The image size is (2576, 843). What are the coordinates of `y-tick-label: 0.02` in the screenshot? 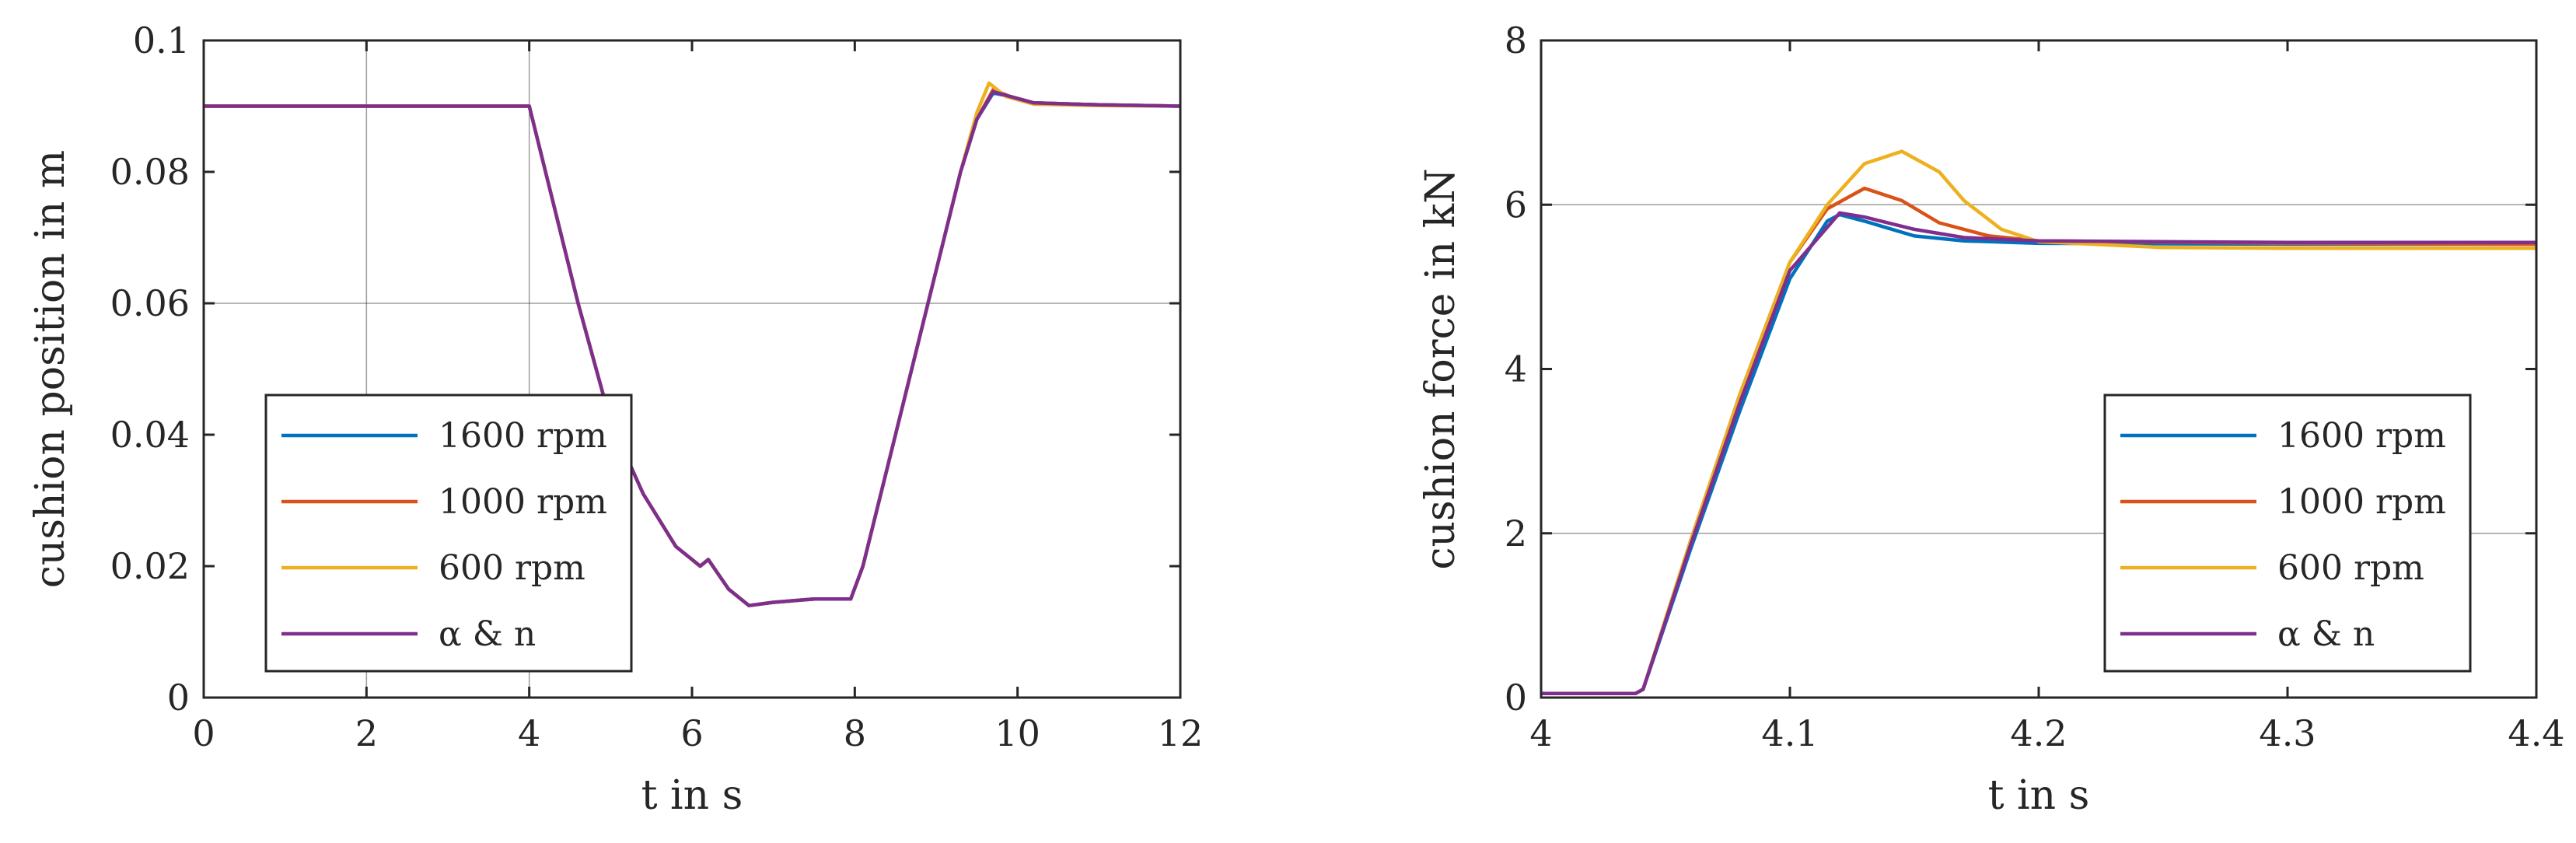 It's located at (150, 566).